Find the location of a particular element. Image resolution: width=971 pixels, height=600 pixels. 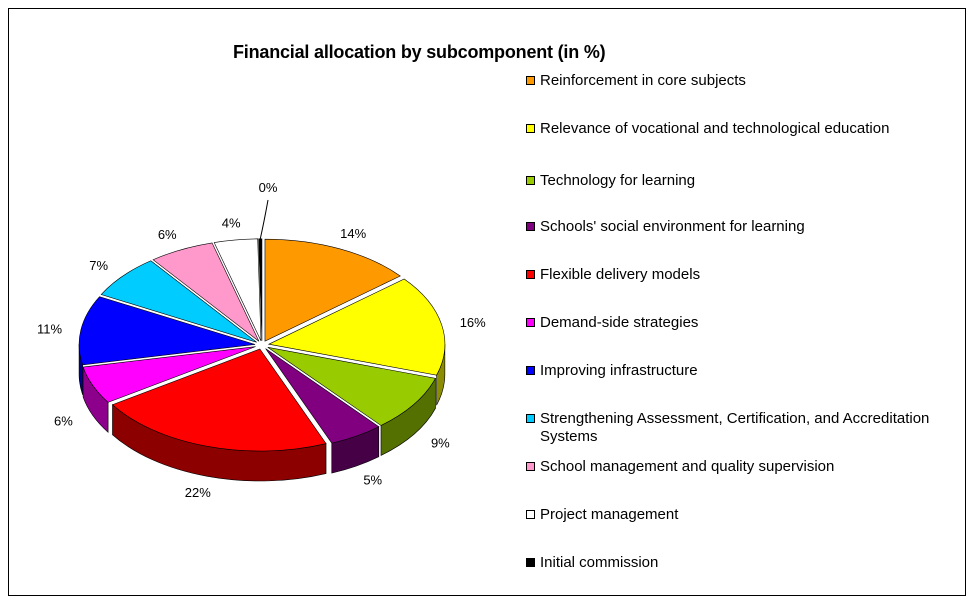

slice-label: 14% is located at coordinates (353, 233).